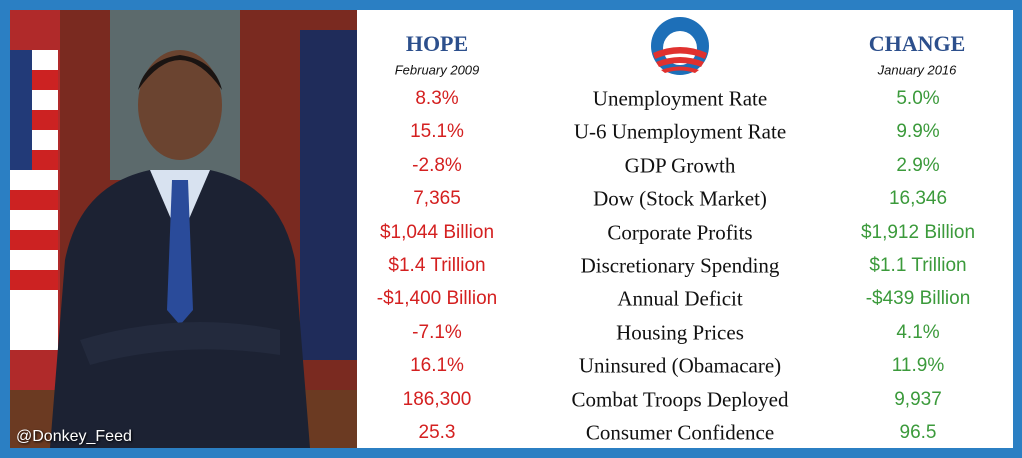 Image resolution: width=1022 pixels, height=458 pixels. Describe the element at coordinates (74, 436) in the screenshot. I see `watermark: @Donkey_Feed` at that location.